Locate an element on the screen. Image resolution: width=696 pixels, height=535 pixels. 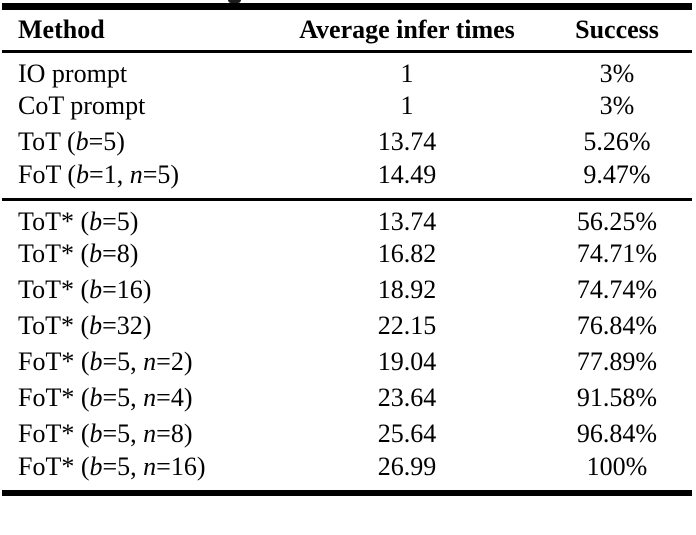
method-cell: ToT* (b=8) is located at coordinates (137, 255).